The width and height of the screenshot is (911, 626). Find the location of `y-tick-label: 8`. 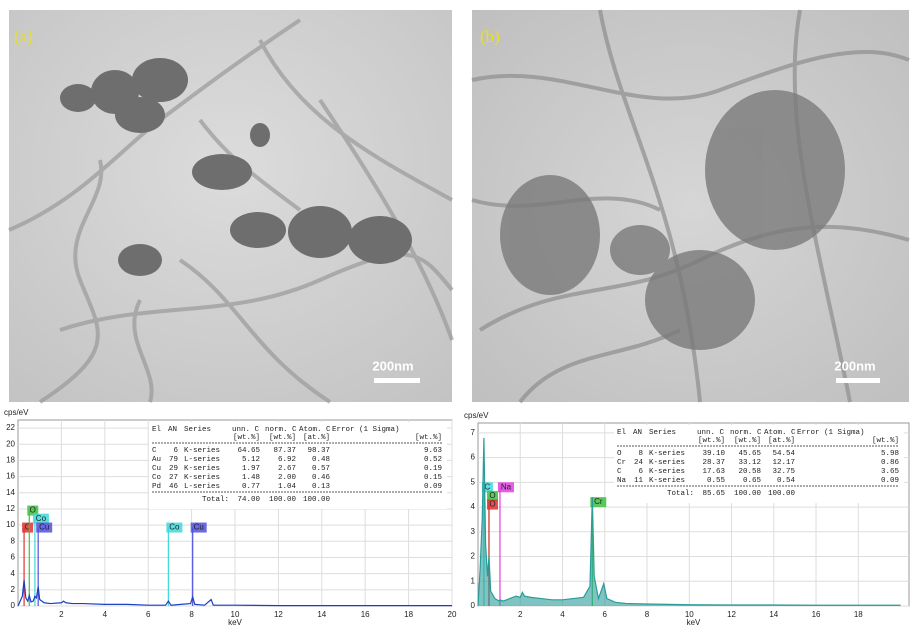

y-tick-label: 8 is located at coordinates (13, 540).